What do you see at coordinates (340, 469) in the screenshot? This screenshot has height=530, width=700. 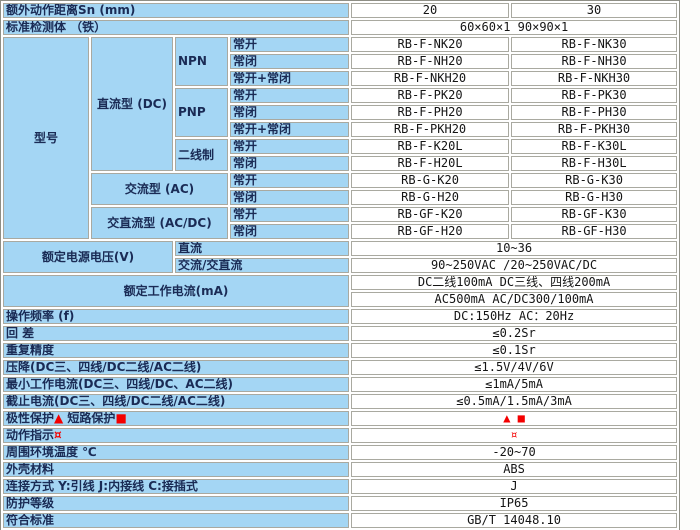 I see `table-row: 外壳材料 ABS` at bounding box center [340, 469].